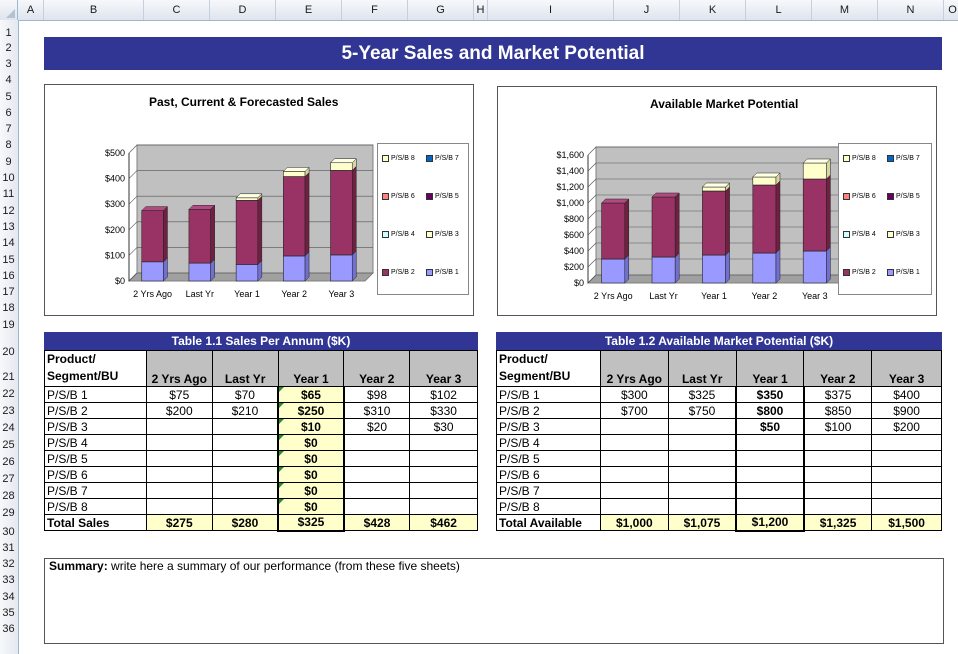 The width and height of the screenshot is (958, 654). I want to click on row-header-8: 8, so click(8, 145).